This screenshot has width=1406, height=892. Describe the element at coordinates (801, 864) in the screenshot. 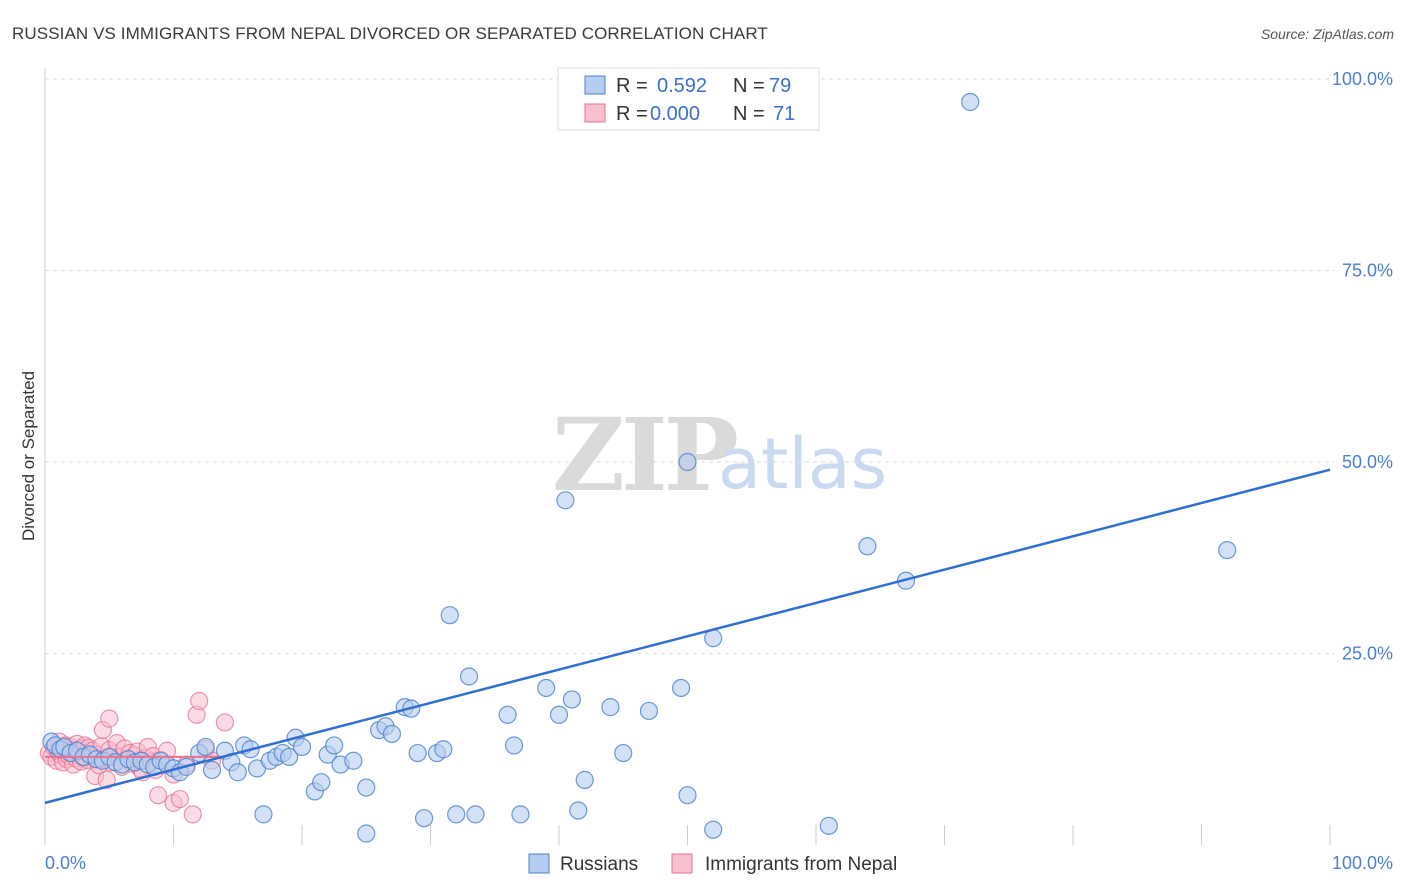

I see `bottom-legend-label-nepal: Immigrants from Nepal` at that location.